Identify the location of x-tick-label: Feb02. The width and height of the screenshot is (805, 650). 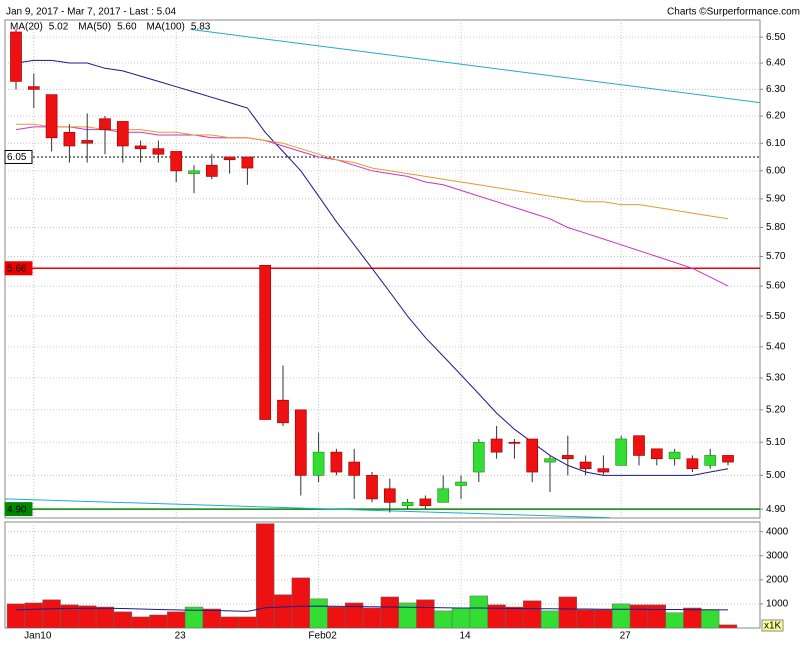
(322, 636).